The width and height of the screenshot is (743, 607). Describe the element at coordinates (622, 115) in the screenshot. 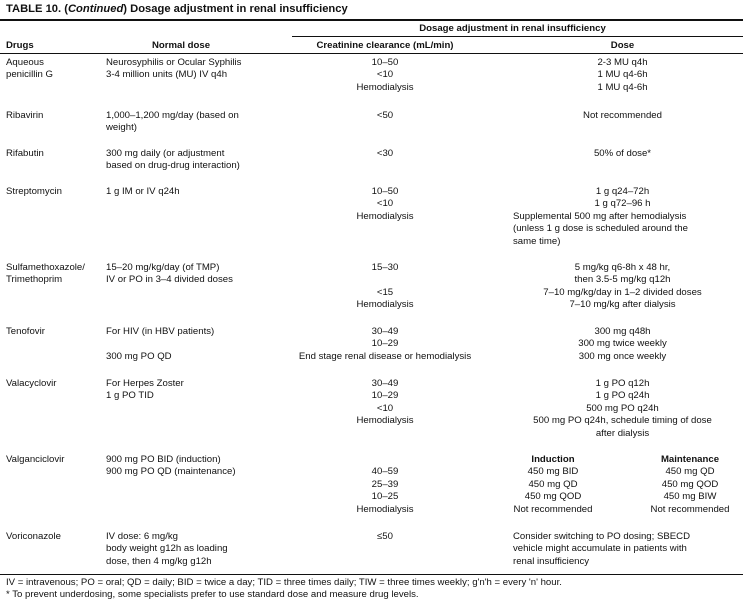

I see `dose-line: Not recommended` at that location.